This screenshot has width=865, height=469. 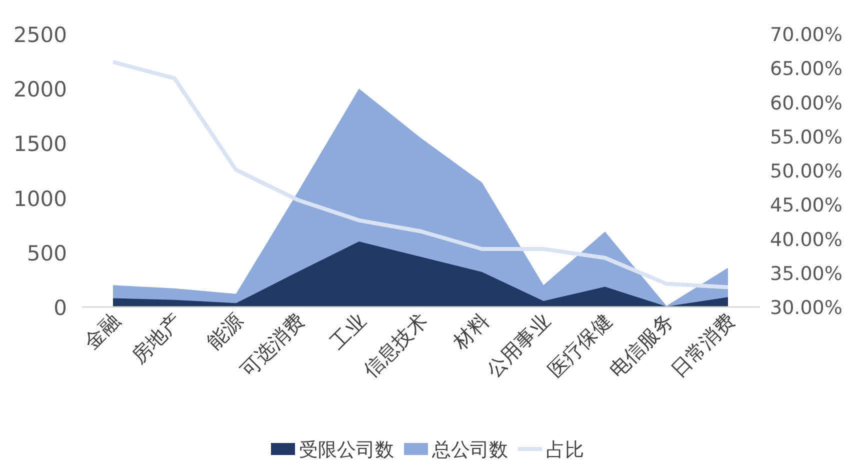 I want to click on y2-tick-label: 55.00%, so click(x=806, y=137).